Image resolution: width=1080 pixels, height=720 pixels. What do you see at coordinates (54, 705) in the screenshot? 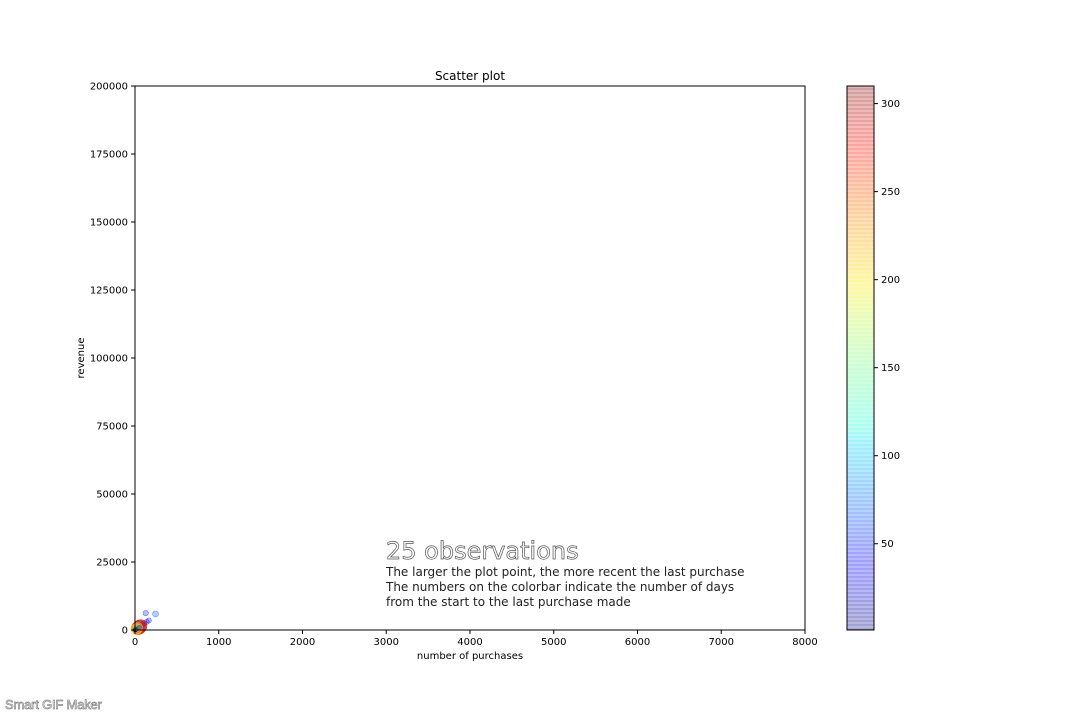
I see `watermark: Smart GIF Maker` at bounding box center [54, 705].